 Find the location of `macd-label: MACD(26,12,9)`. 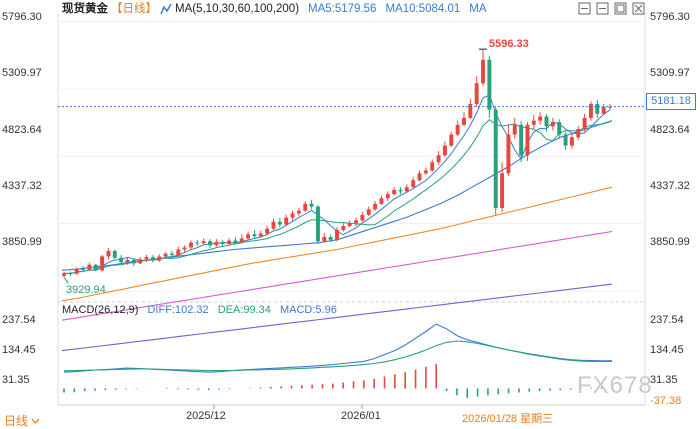

macd-label: MACD(26,12,9) is located at coordinates (100, 310).